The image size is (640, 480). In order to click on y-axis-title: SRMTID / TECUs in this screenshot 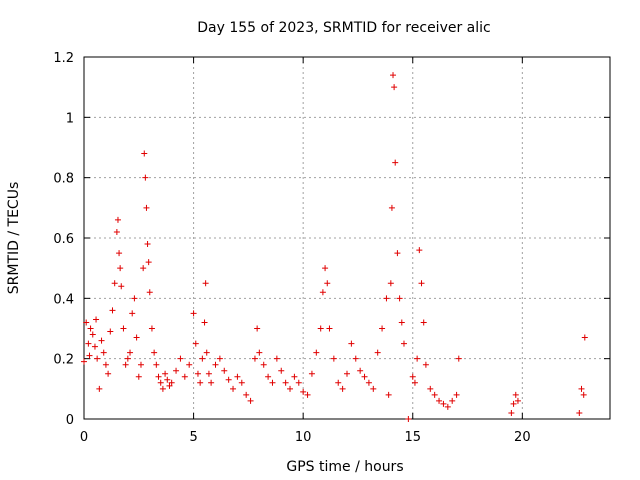, I will do `click(14, 238)`.